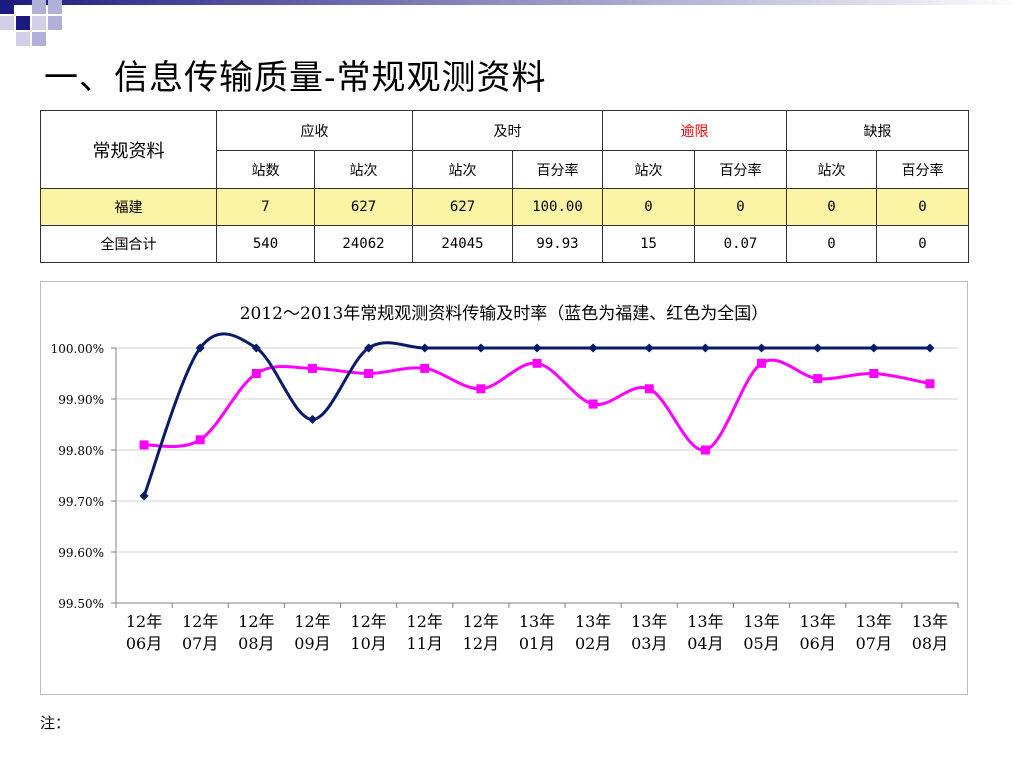 Image resolution: width=1024 pixels, height=768 pixels. What do you see at coordinates (128, 149) in the screenshot?
I see `table-corner-header: 常规资料` at bounding box center [128, 149].